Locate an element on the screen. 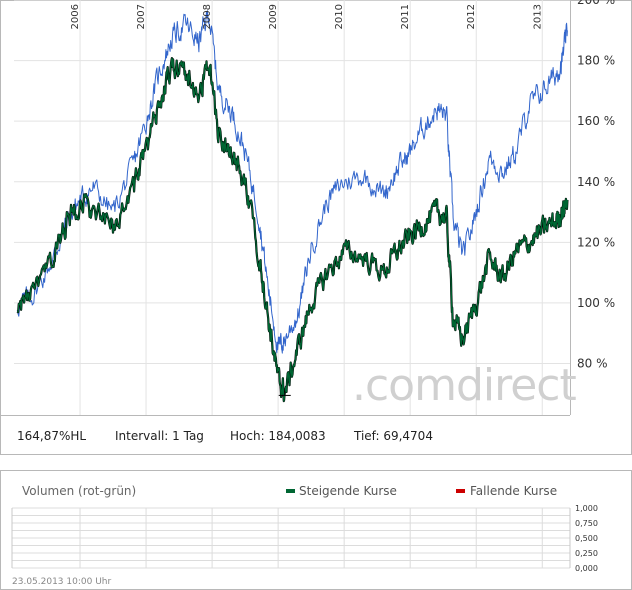 The width and height of the screenshot is (632, 590). stat-last: 164,87%HL is located at coordinates (51, 436).